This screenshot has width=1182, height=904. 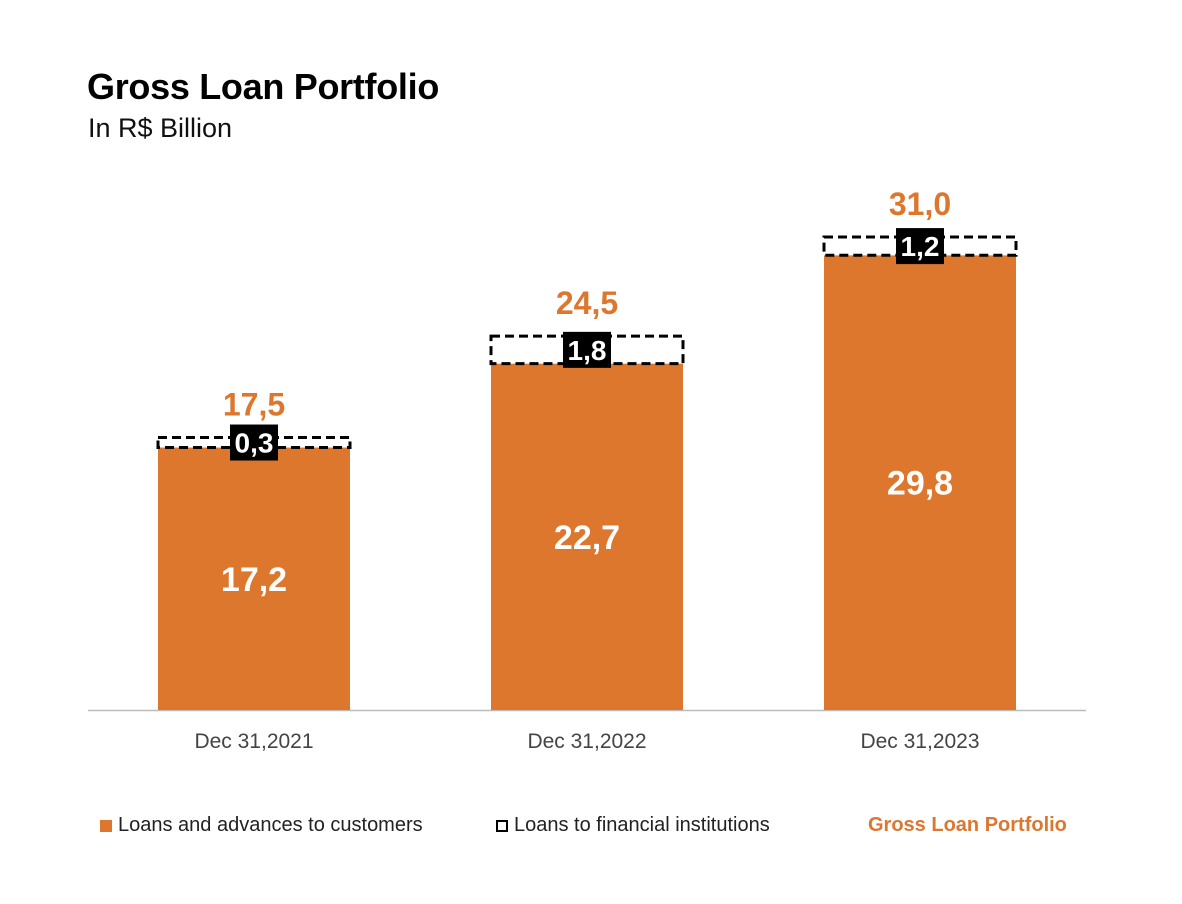 I want to click on data-label-customers-2: 22,7, so click(x=587, y=538).